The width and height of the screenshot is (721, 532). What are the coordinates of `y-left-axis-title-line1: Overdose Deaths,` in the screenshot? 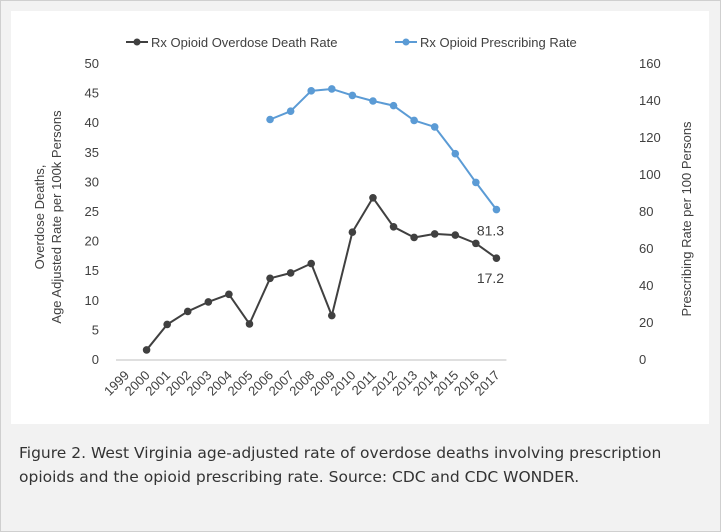 It's located at (39, 217).